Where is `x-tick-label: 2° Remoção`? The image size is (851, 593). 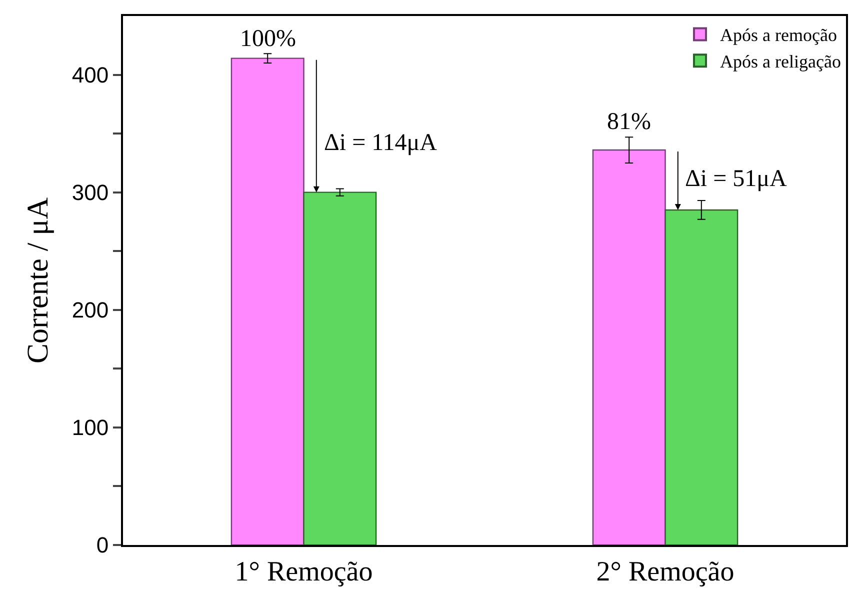
x-tick-label: 2° Remoção is located at coordinates (665, 572).